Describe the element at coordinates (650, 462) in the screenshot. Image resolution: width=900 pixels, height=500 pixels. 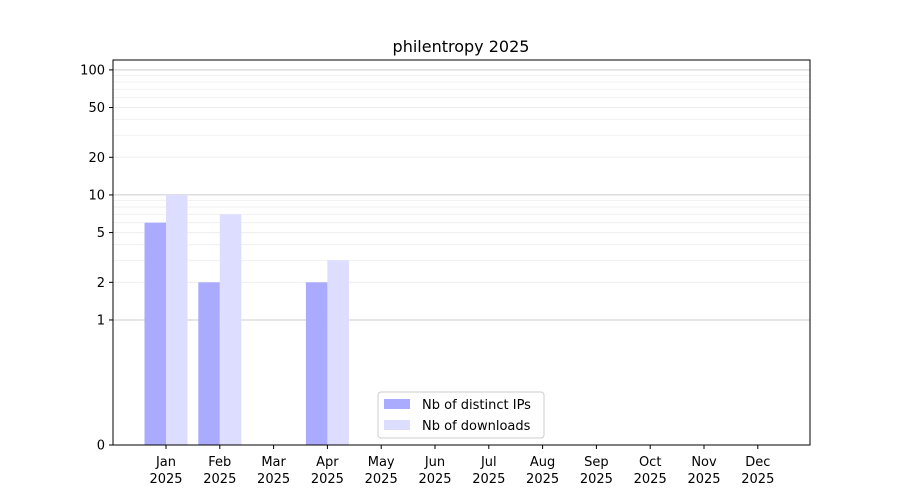
I see `x-tick-label-month: Oct` at that location.